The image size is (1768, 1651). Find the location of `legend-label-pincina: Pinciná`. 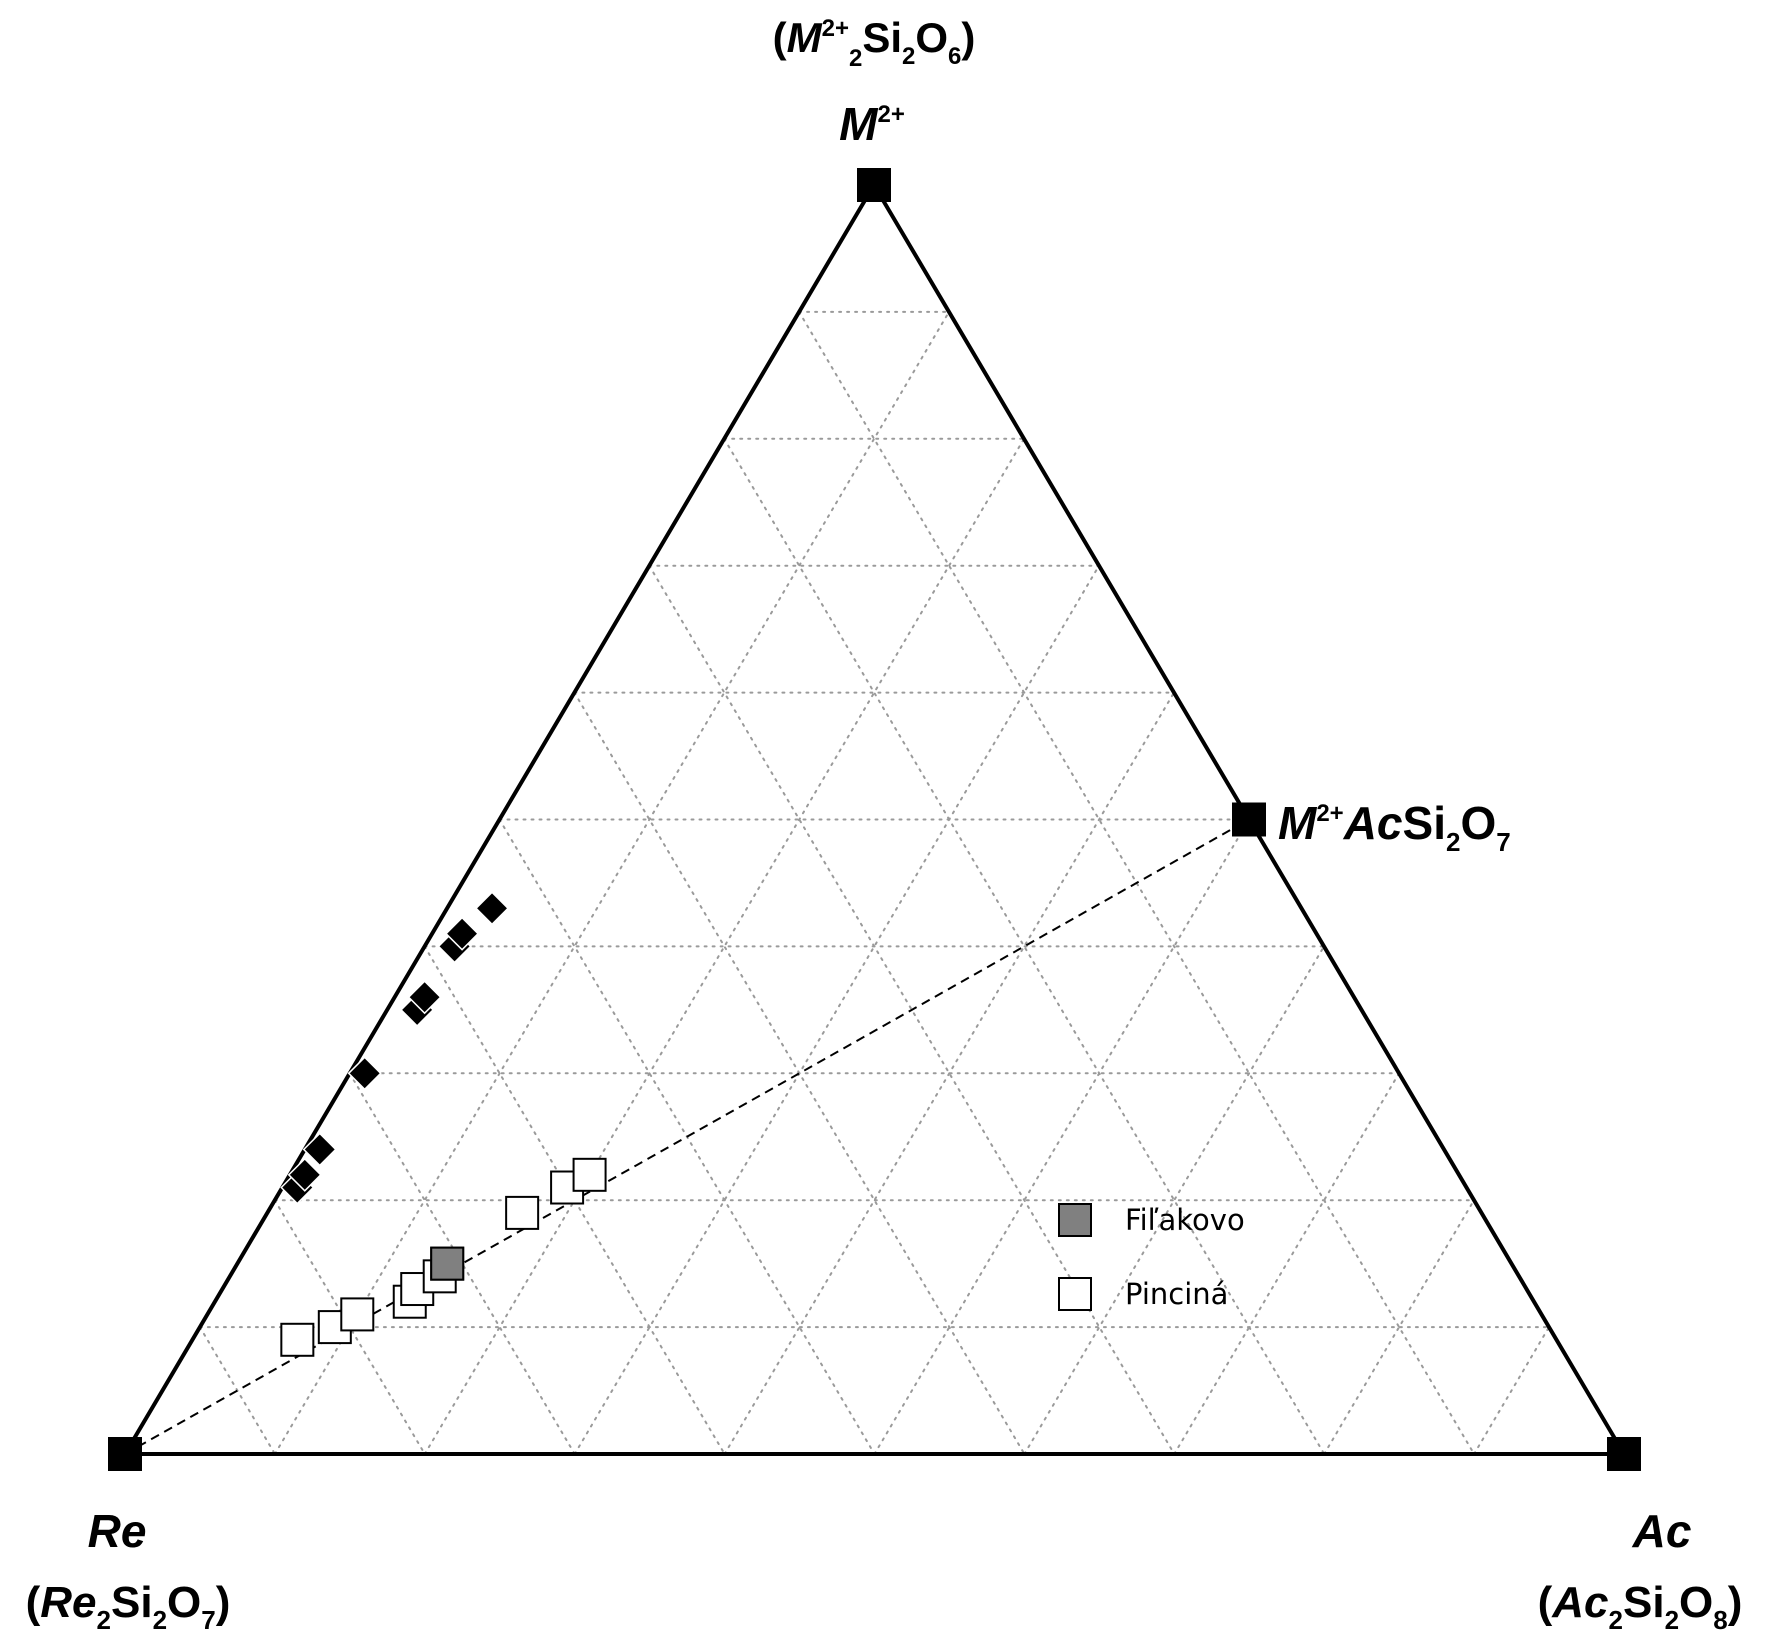

legend-label-pincina: Pinciná is located at coordinates (1176, 1294).